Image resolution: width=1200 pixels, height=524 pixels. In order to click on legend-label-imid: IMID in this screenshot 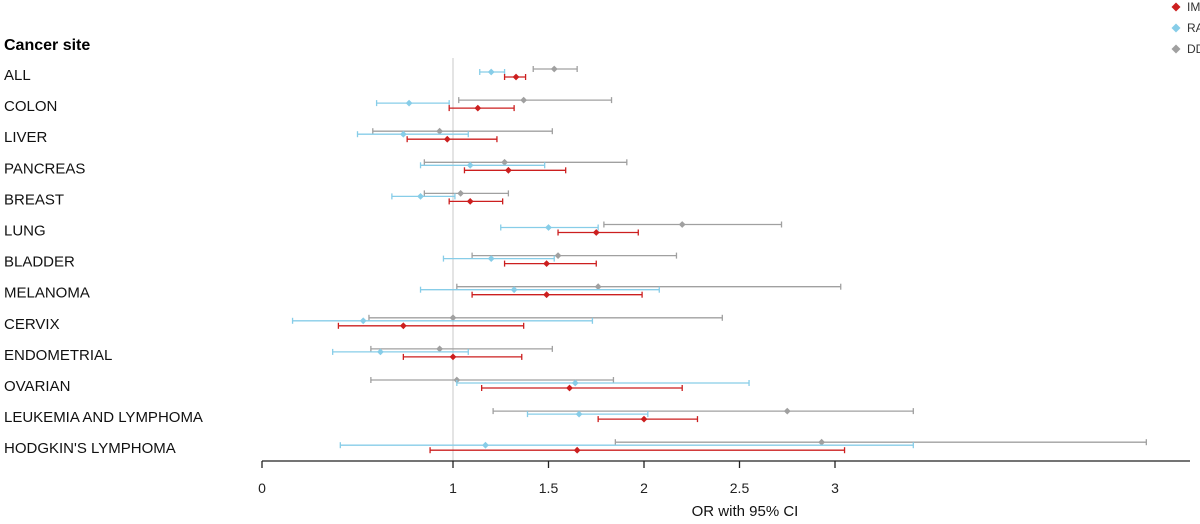, I will do `click(1193, 7)`.